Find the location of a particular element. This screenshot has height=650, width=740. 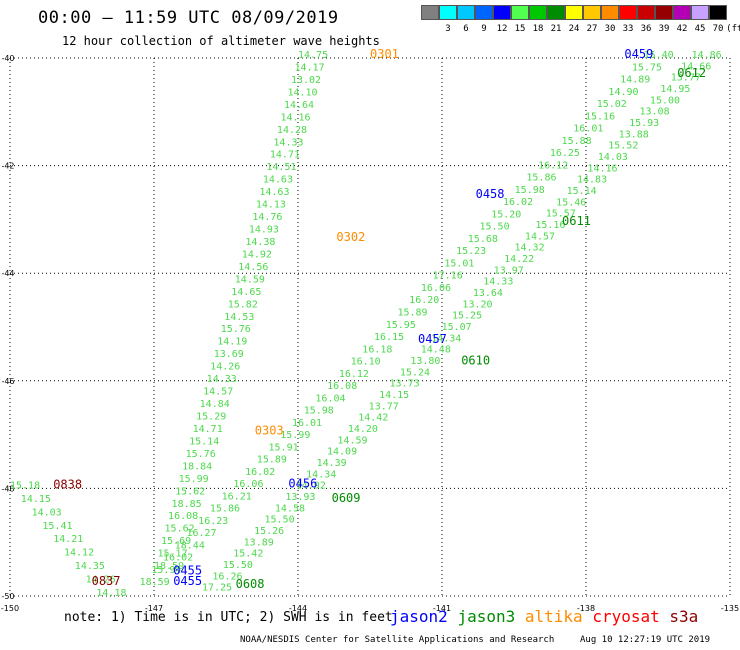

swh-value: 16.18 is located at coordinates (377, 349).